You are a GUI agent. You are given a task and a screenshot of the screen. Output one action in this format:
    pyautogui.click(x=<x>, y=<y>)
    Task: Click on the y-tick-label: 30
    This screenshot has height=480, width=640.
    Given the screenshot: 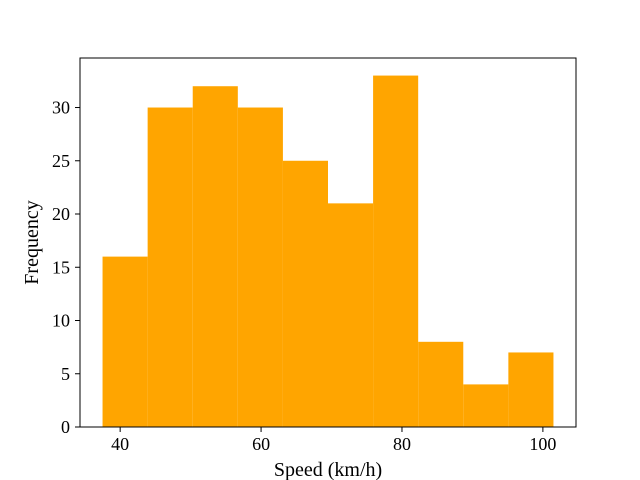 What is the action you would take?
    pyautogui.click(x=61, y=108)
    